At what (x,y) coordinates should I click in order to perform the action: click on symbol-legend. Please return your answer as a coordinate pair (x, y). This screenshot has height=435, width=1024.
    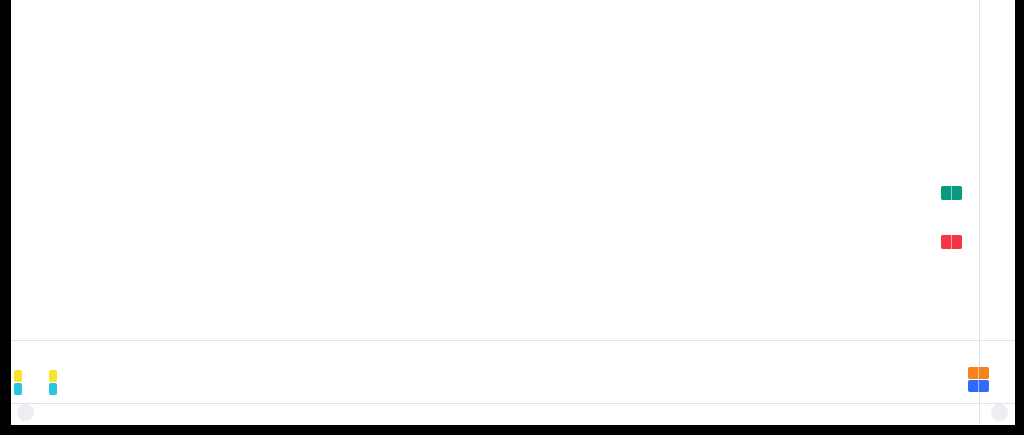
    Looking at the image, I should click on (62, 18).